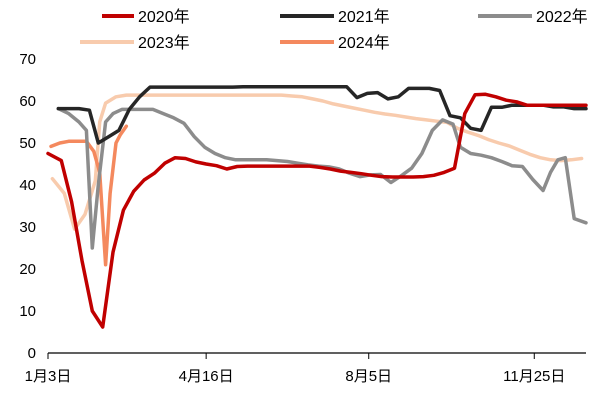  Describe the element at coordinates (164, 43) in the screenshot. I see `legend-label-2023: 2023年` at that location.